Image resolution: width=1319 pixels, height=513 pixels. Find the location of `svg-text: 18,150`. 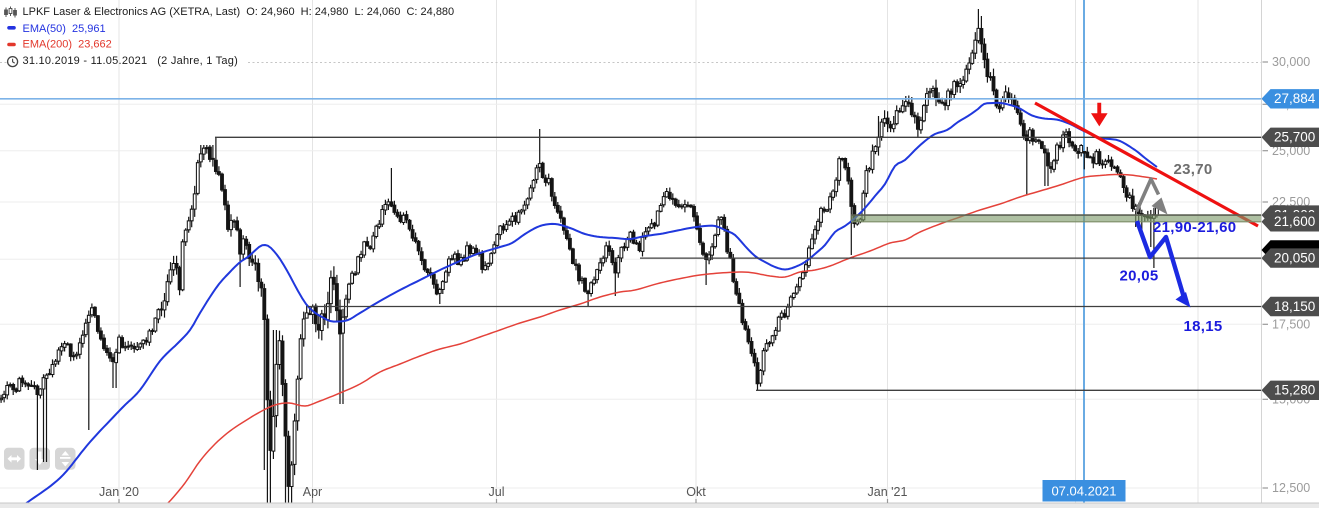

svg-text: 18,150 is located at coordinates (1294, 306).